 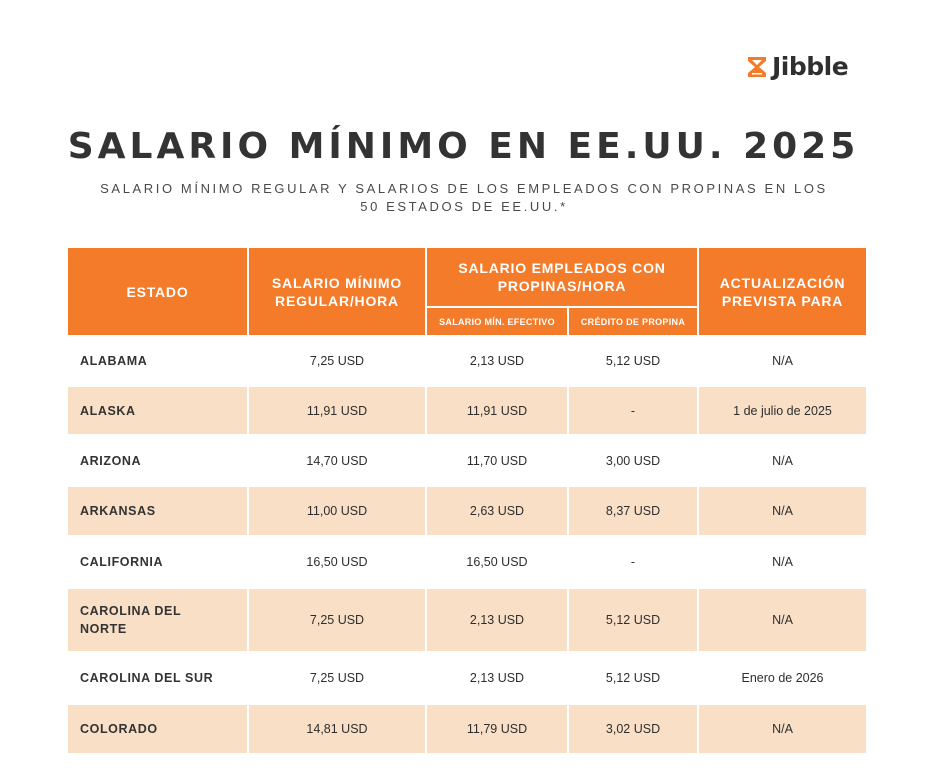 I want to click on cell-estado: ARIZONA, so click(x=157, y=459).